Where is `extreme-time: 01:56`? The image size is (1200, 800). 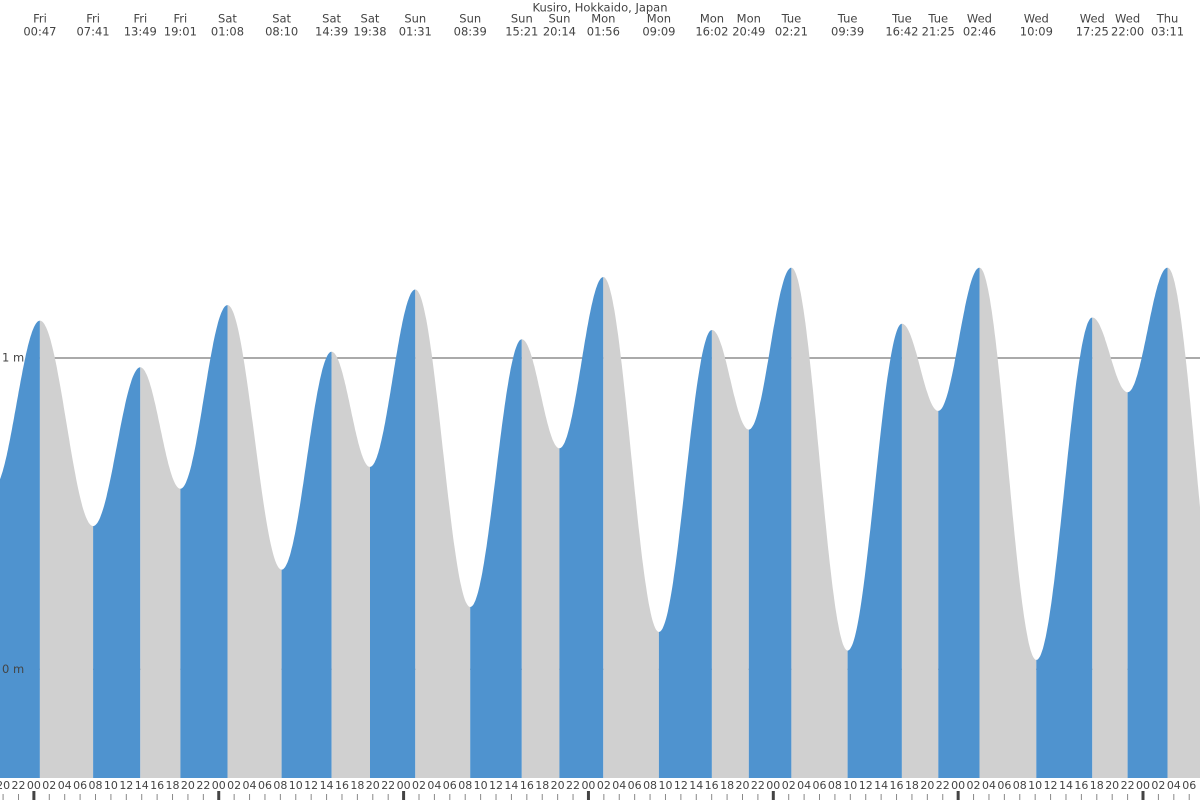
extreme-time: 01:56 is located at coordinates (603, 32).